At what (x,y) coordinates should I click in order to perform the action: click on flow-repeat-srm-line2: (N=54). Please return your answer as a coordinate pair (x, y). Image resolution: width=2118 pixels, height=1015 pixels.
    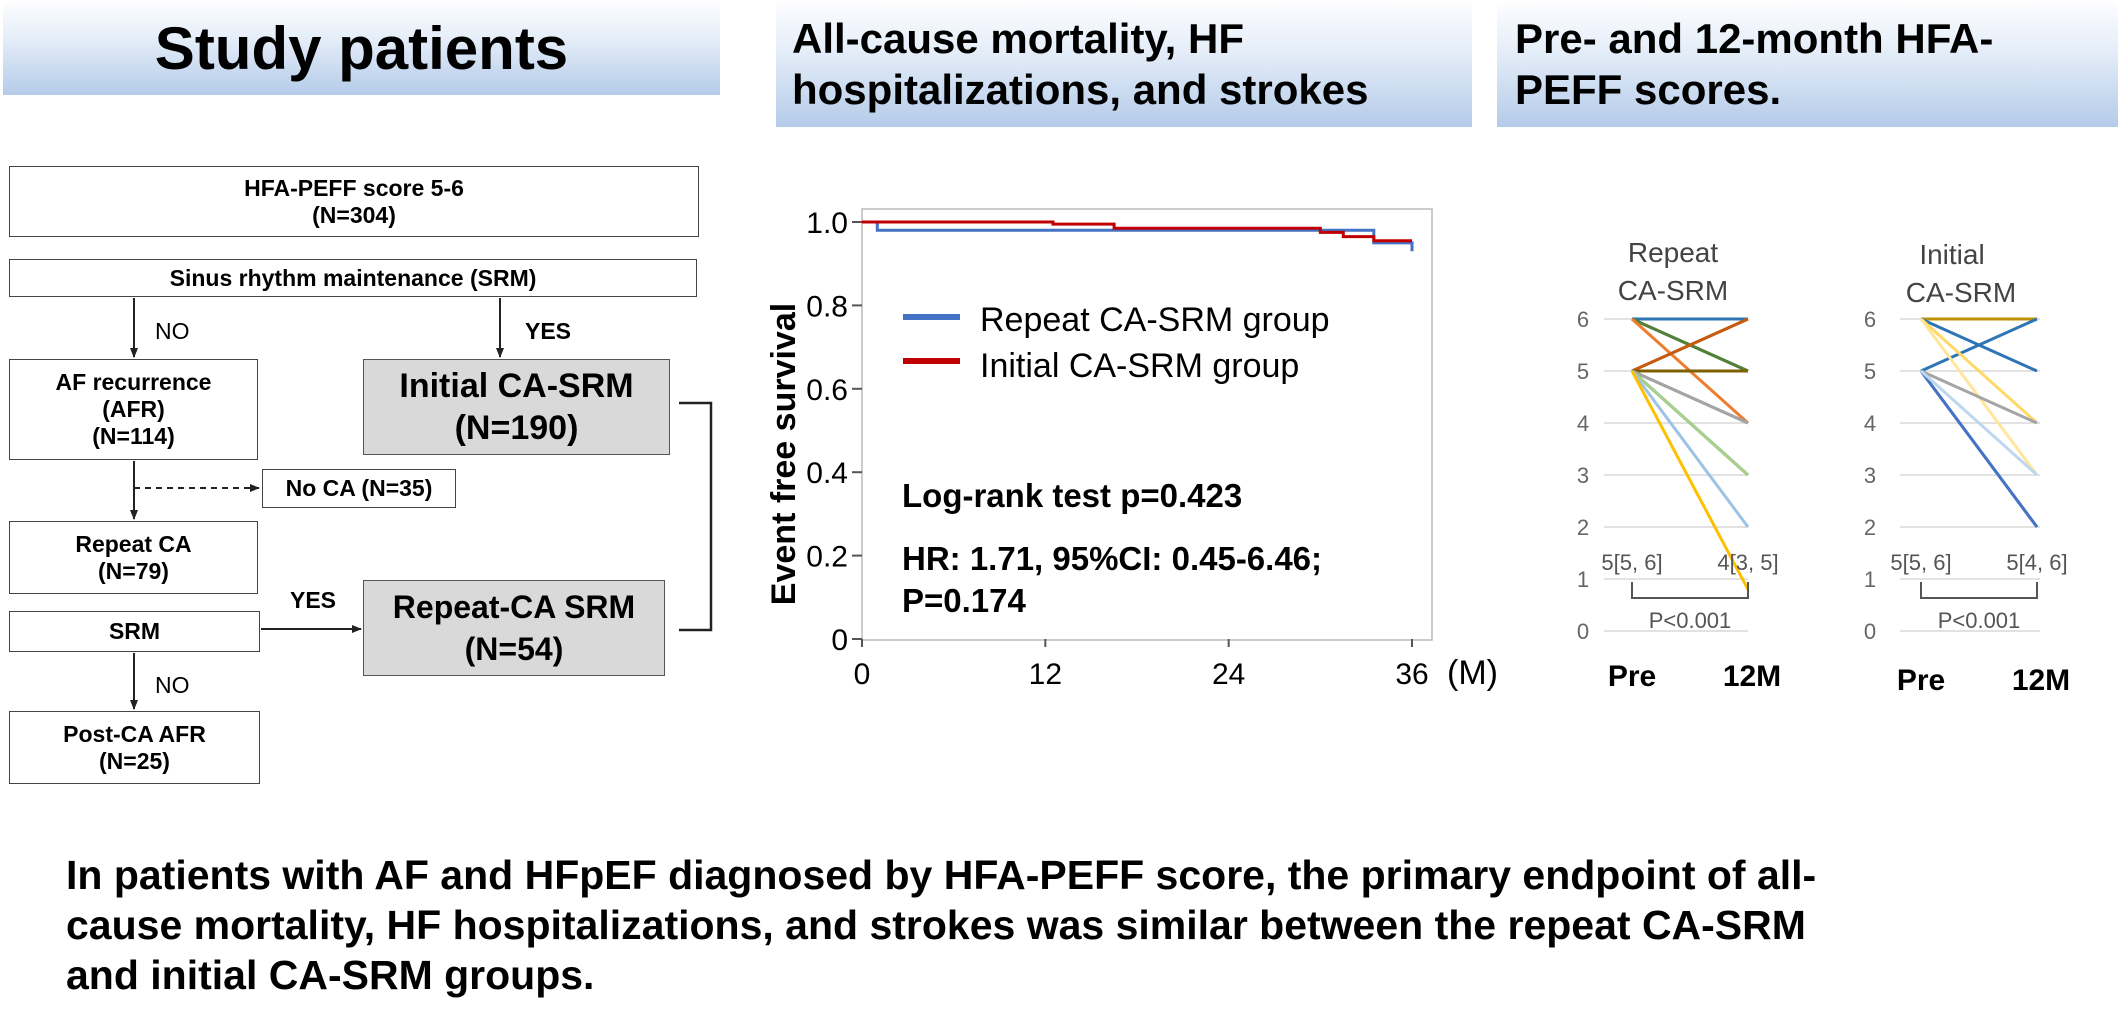
    Looking at the image, I should click on (514, 649).